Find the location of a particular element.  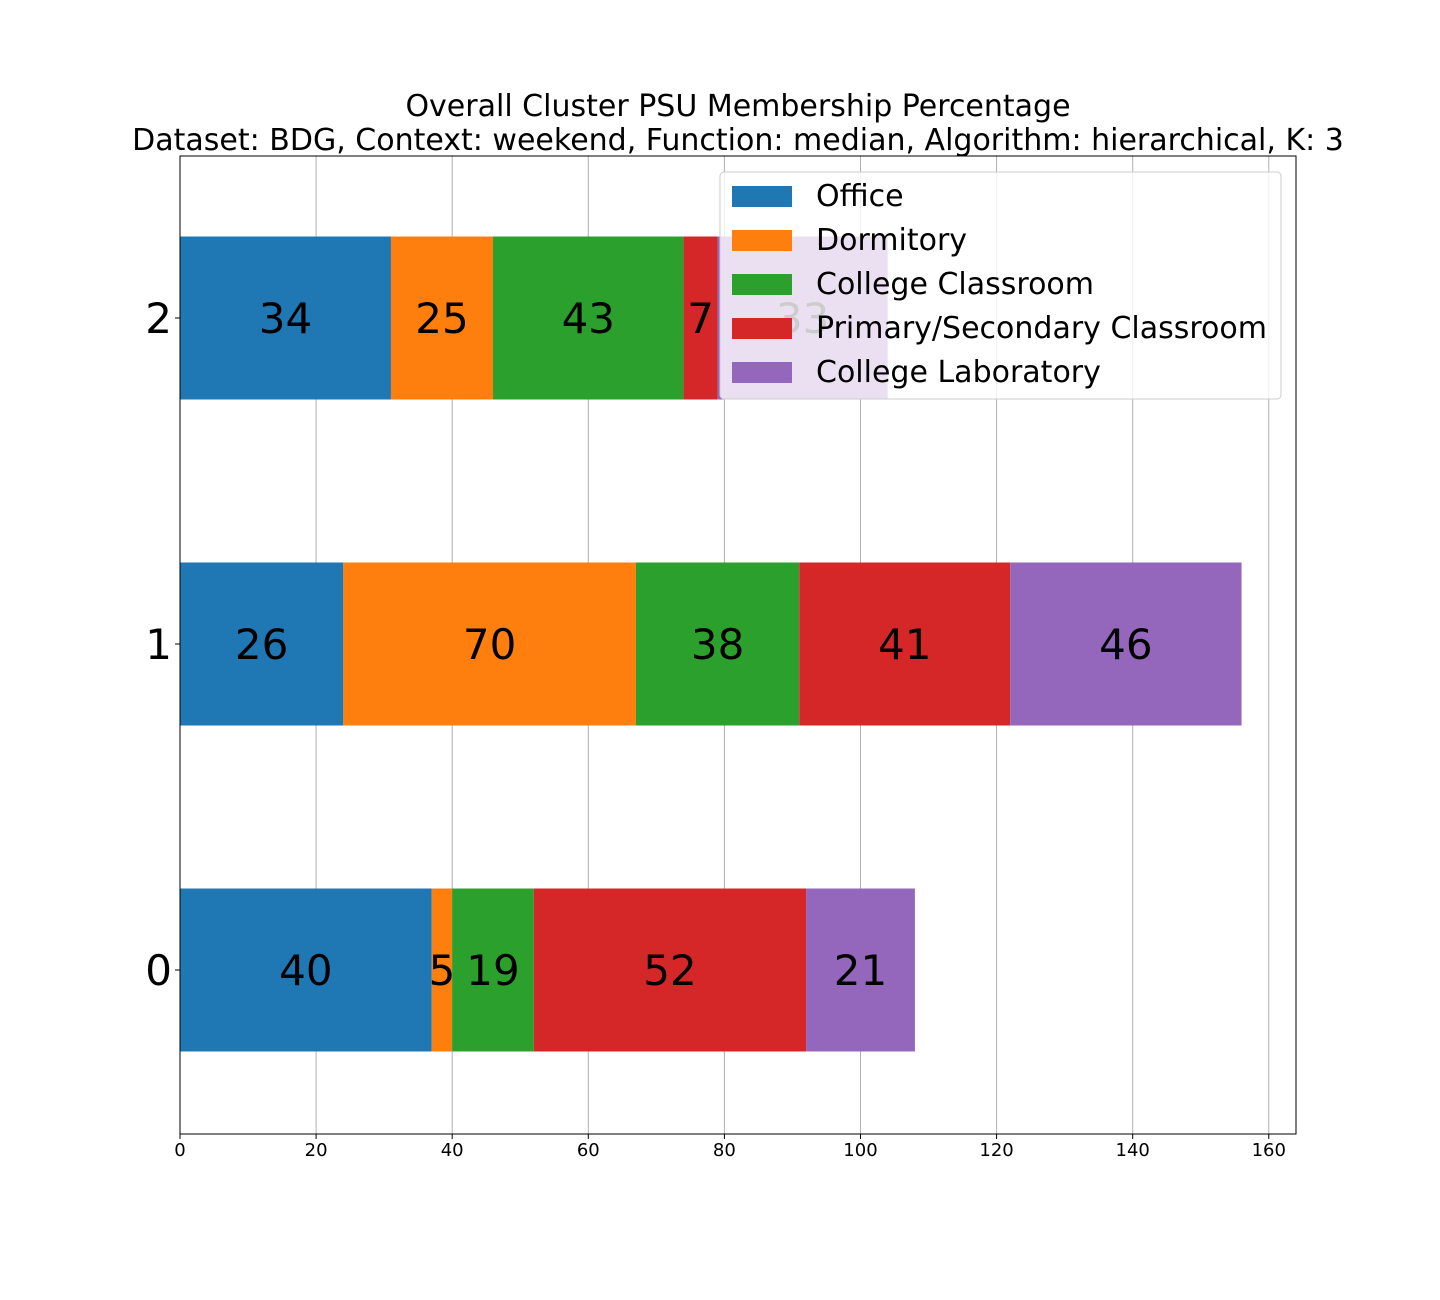

y-tick-label: 1 is located at coordinates (158, 644).